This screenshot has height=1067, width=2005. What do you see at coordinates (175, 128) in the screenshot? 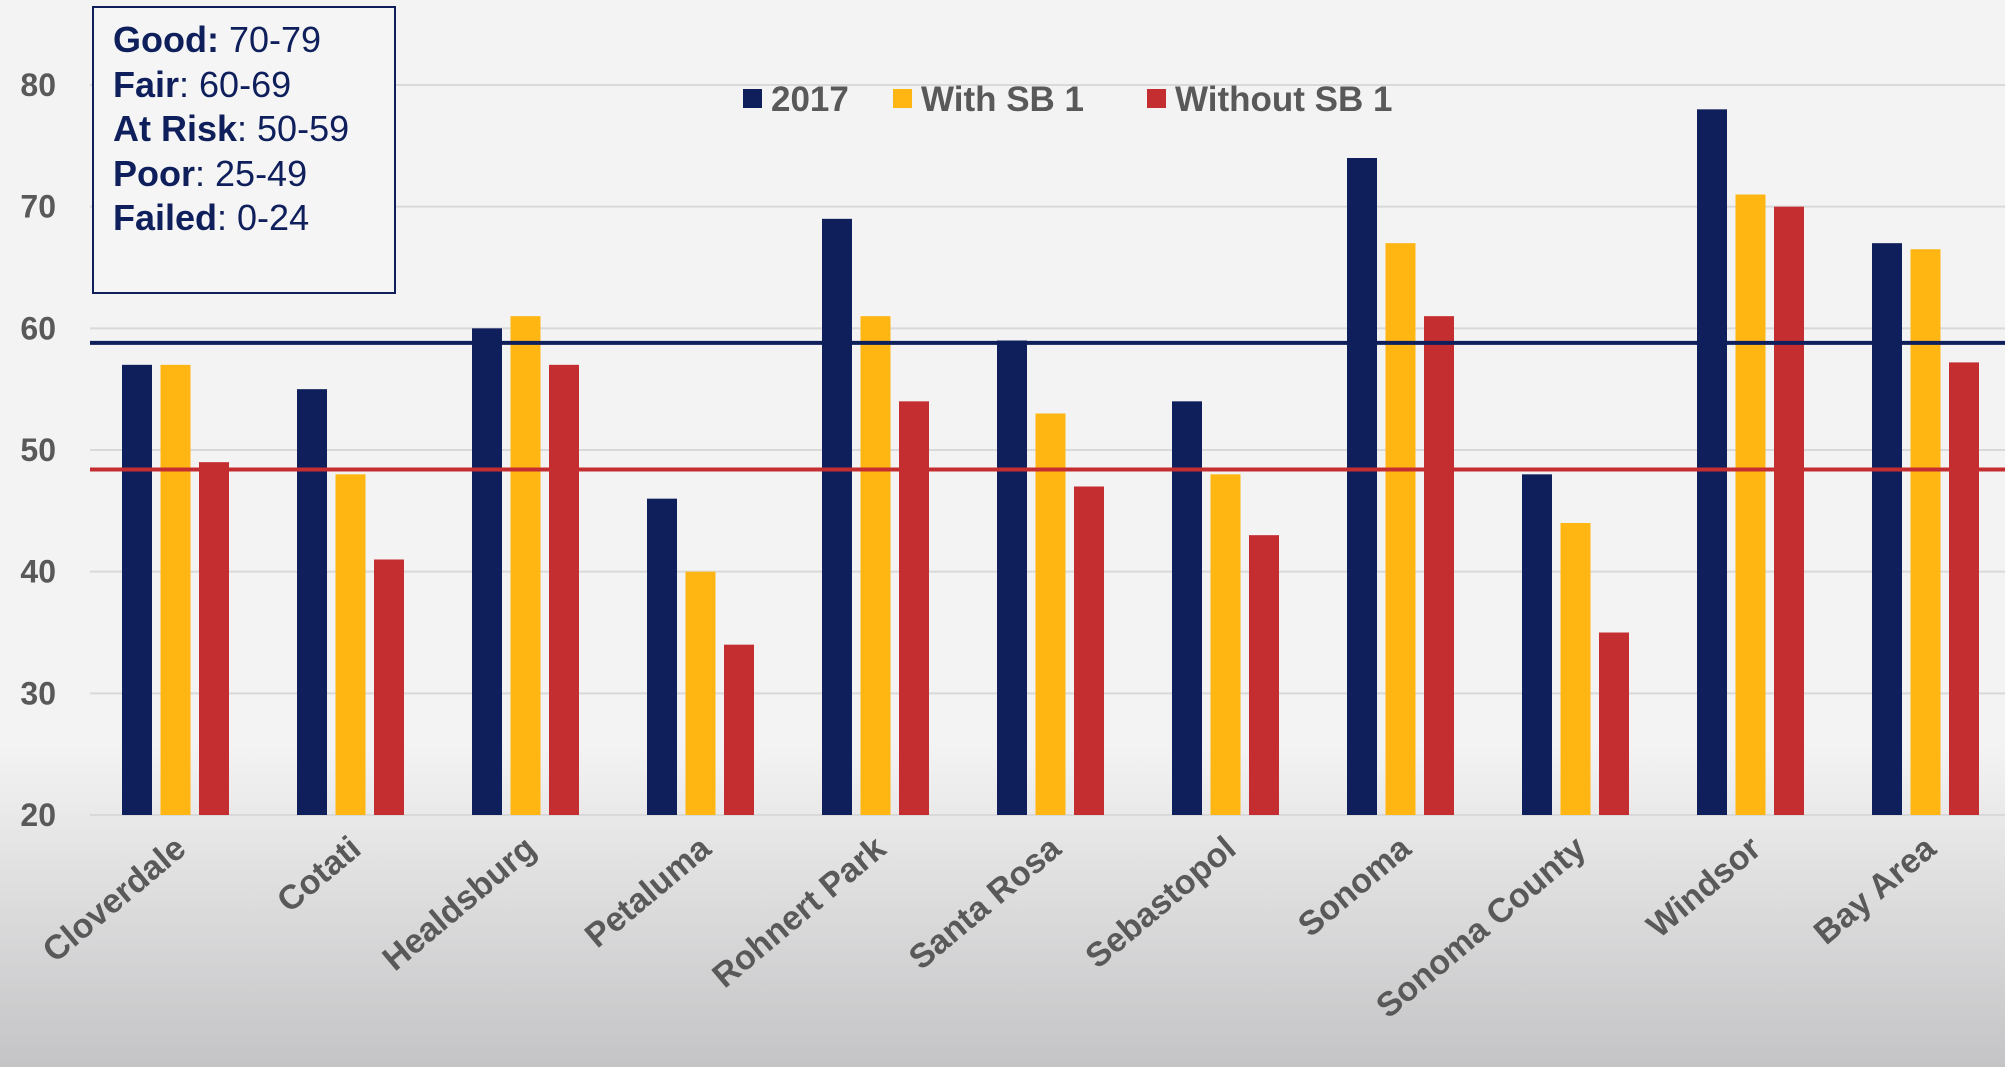
I see `rating-label: At Risk` at bounding box center [175, 128].